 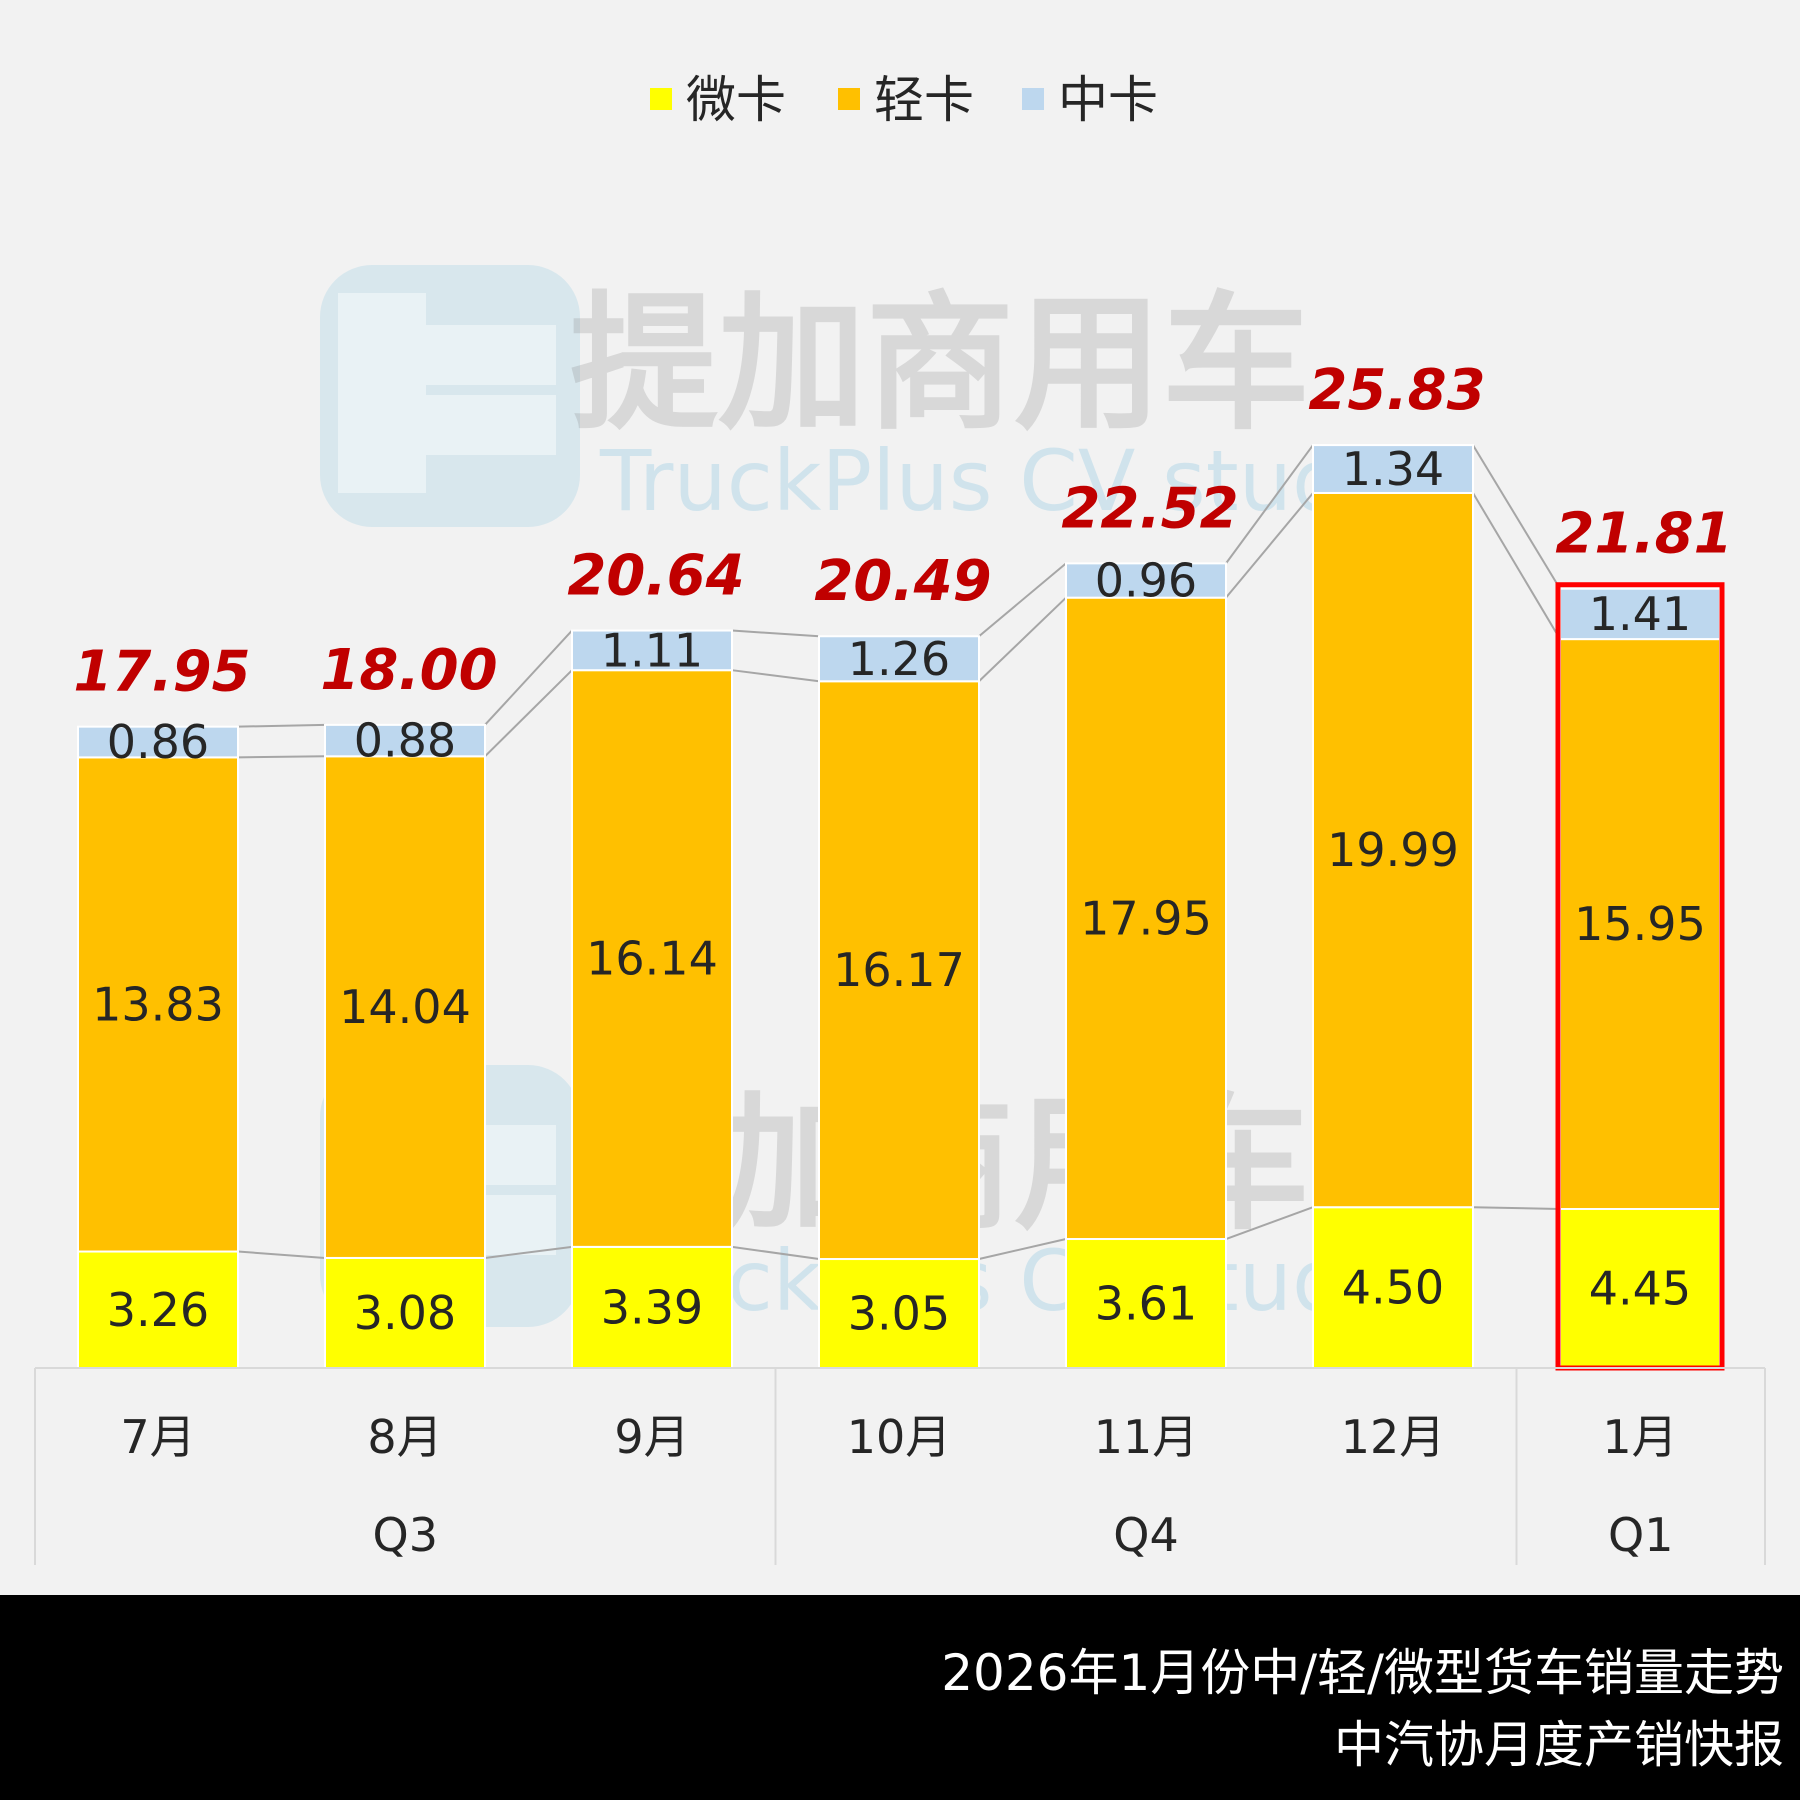 What do you see at coordinates (382, 393) in the screenshot?
I see `watermark-logo-bar-icon` at bounding box center [382, 393].